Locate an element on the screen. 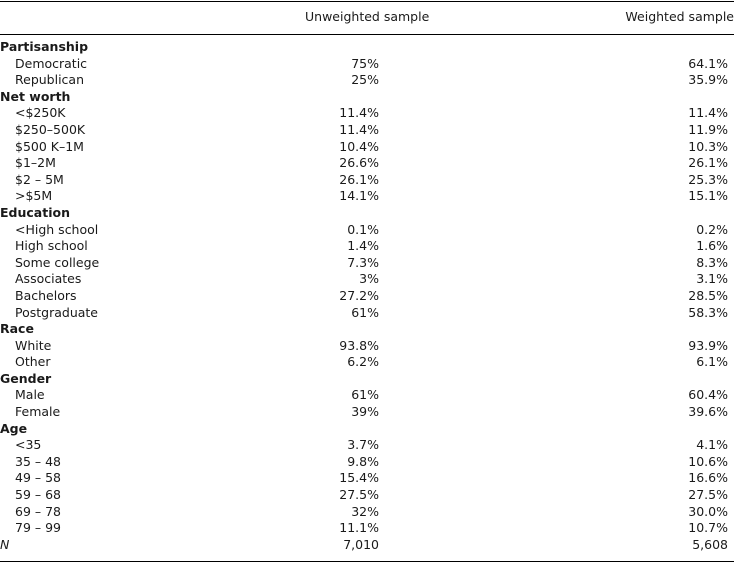  unweighted-value: 3.7% is located at coordinates (363, 445).